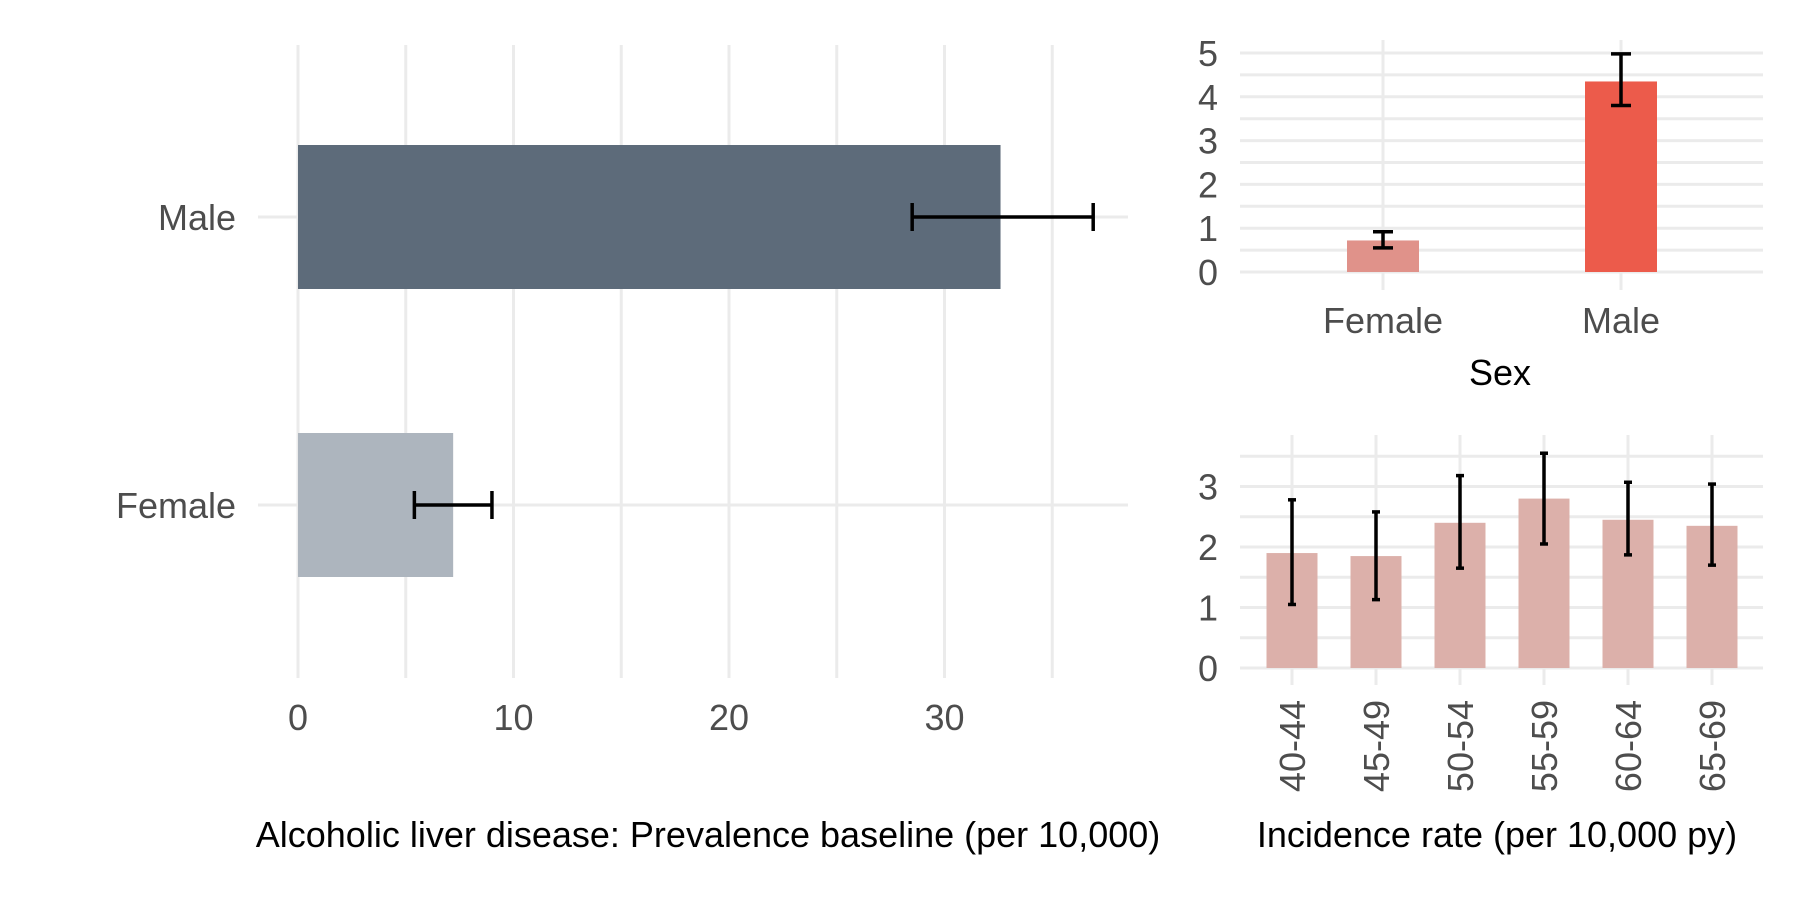  What do you see at coordinates (1500, 372) in the screenshot?
I see `sex-x-axis-title: Sex` at bounding box center [1500, 372].